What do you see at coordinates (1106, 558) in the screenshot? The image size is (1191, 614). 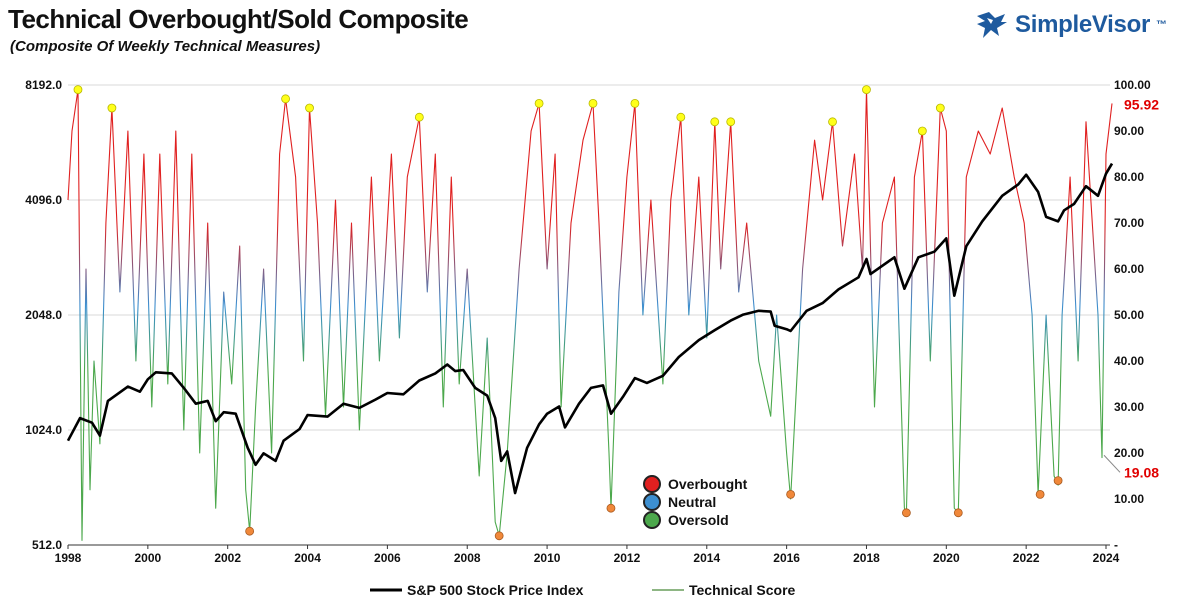 I see `x-tick-label: 2024` at bounding box center [1106, 558].